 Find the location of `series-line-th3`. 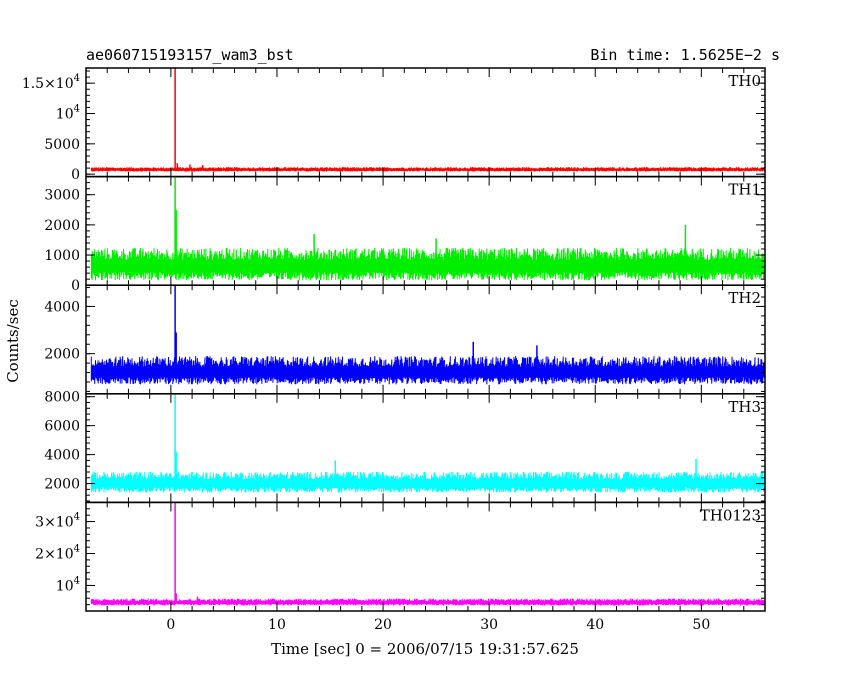

series-line-th3 is located at coordinates (427, 482).